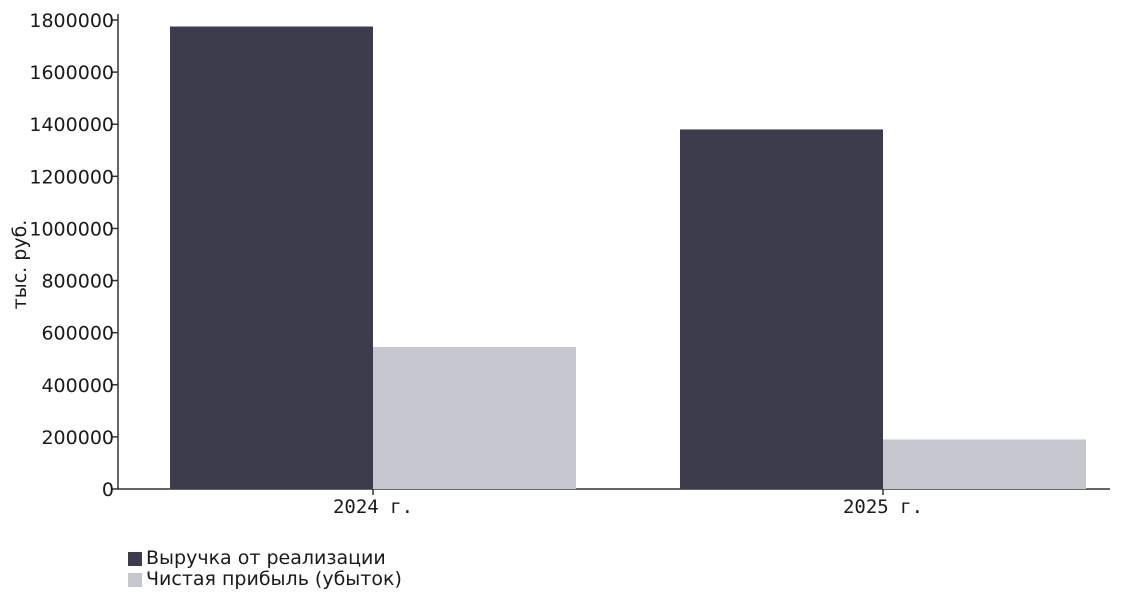 This screenshot has width=1128, height=593. Describe the element at coordinates (373, 507) in the screenshot. I see `x-tick-label: 2024 г.` at that location.